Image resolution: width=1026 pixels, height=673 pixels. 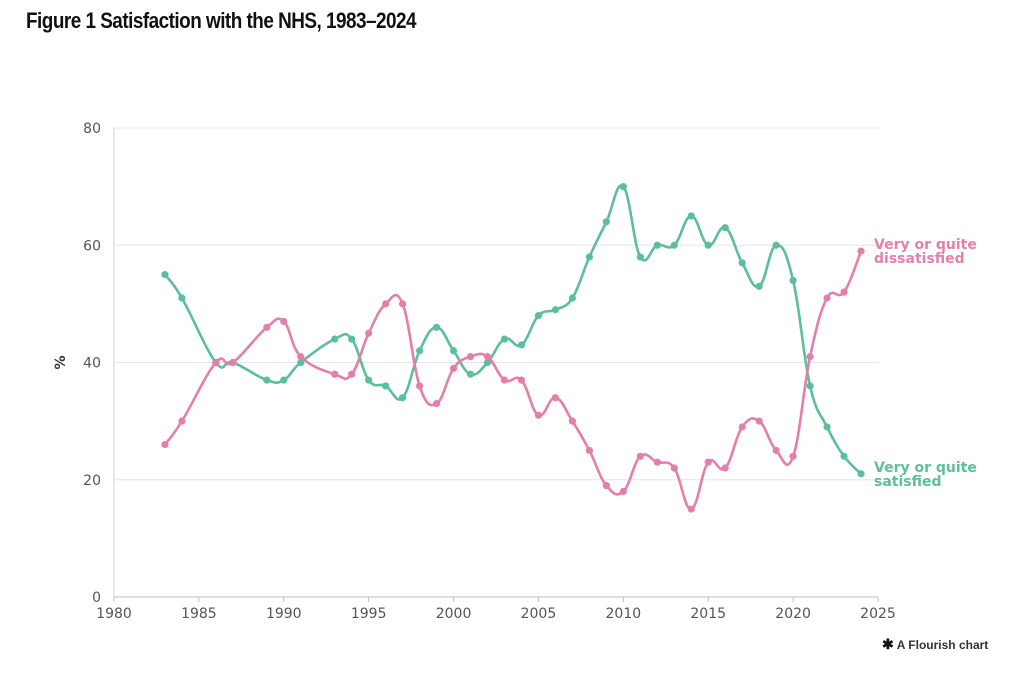 I want to click on y-tick-label: 20, so click(x=92, y=481).